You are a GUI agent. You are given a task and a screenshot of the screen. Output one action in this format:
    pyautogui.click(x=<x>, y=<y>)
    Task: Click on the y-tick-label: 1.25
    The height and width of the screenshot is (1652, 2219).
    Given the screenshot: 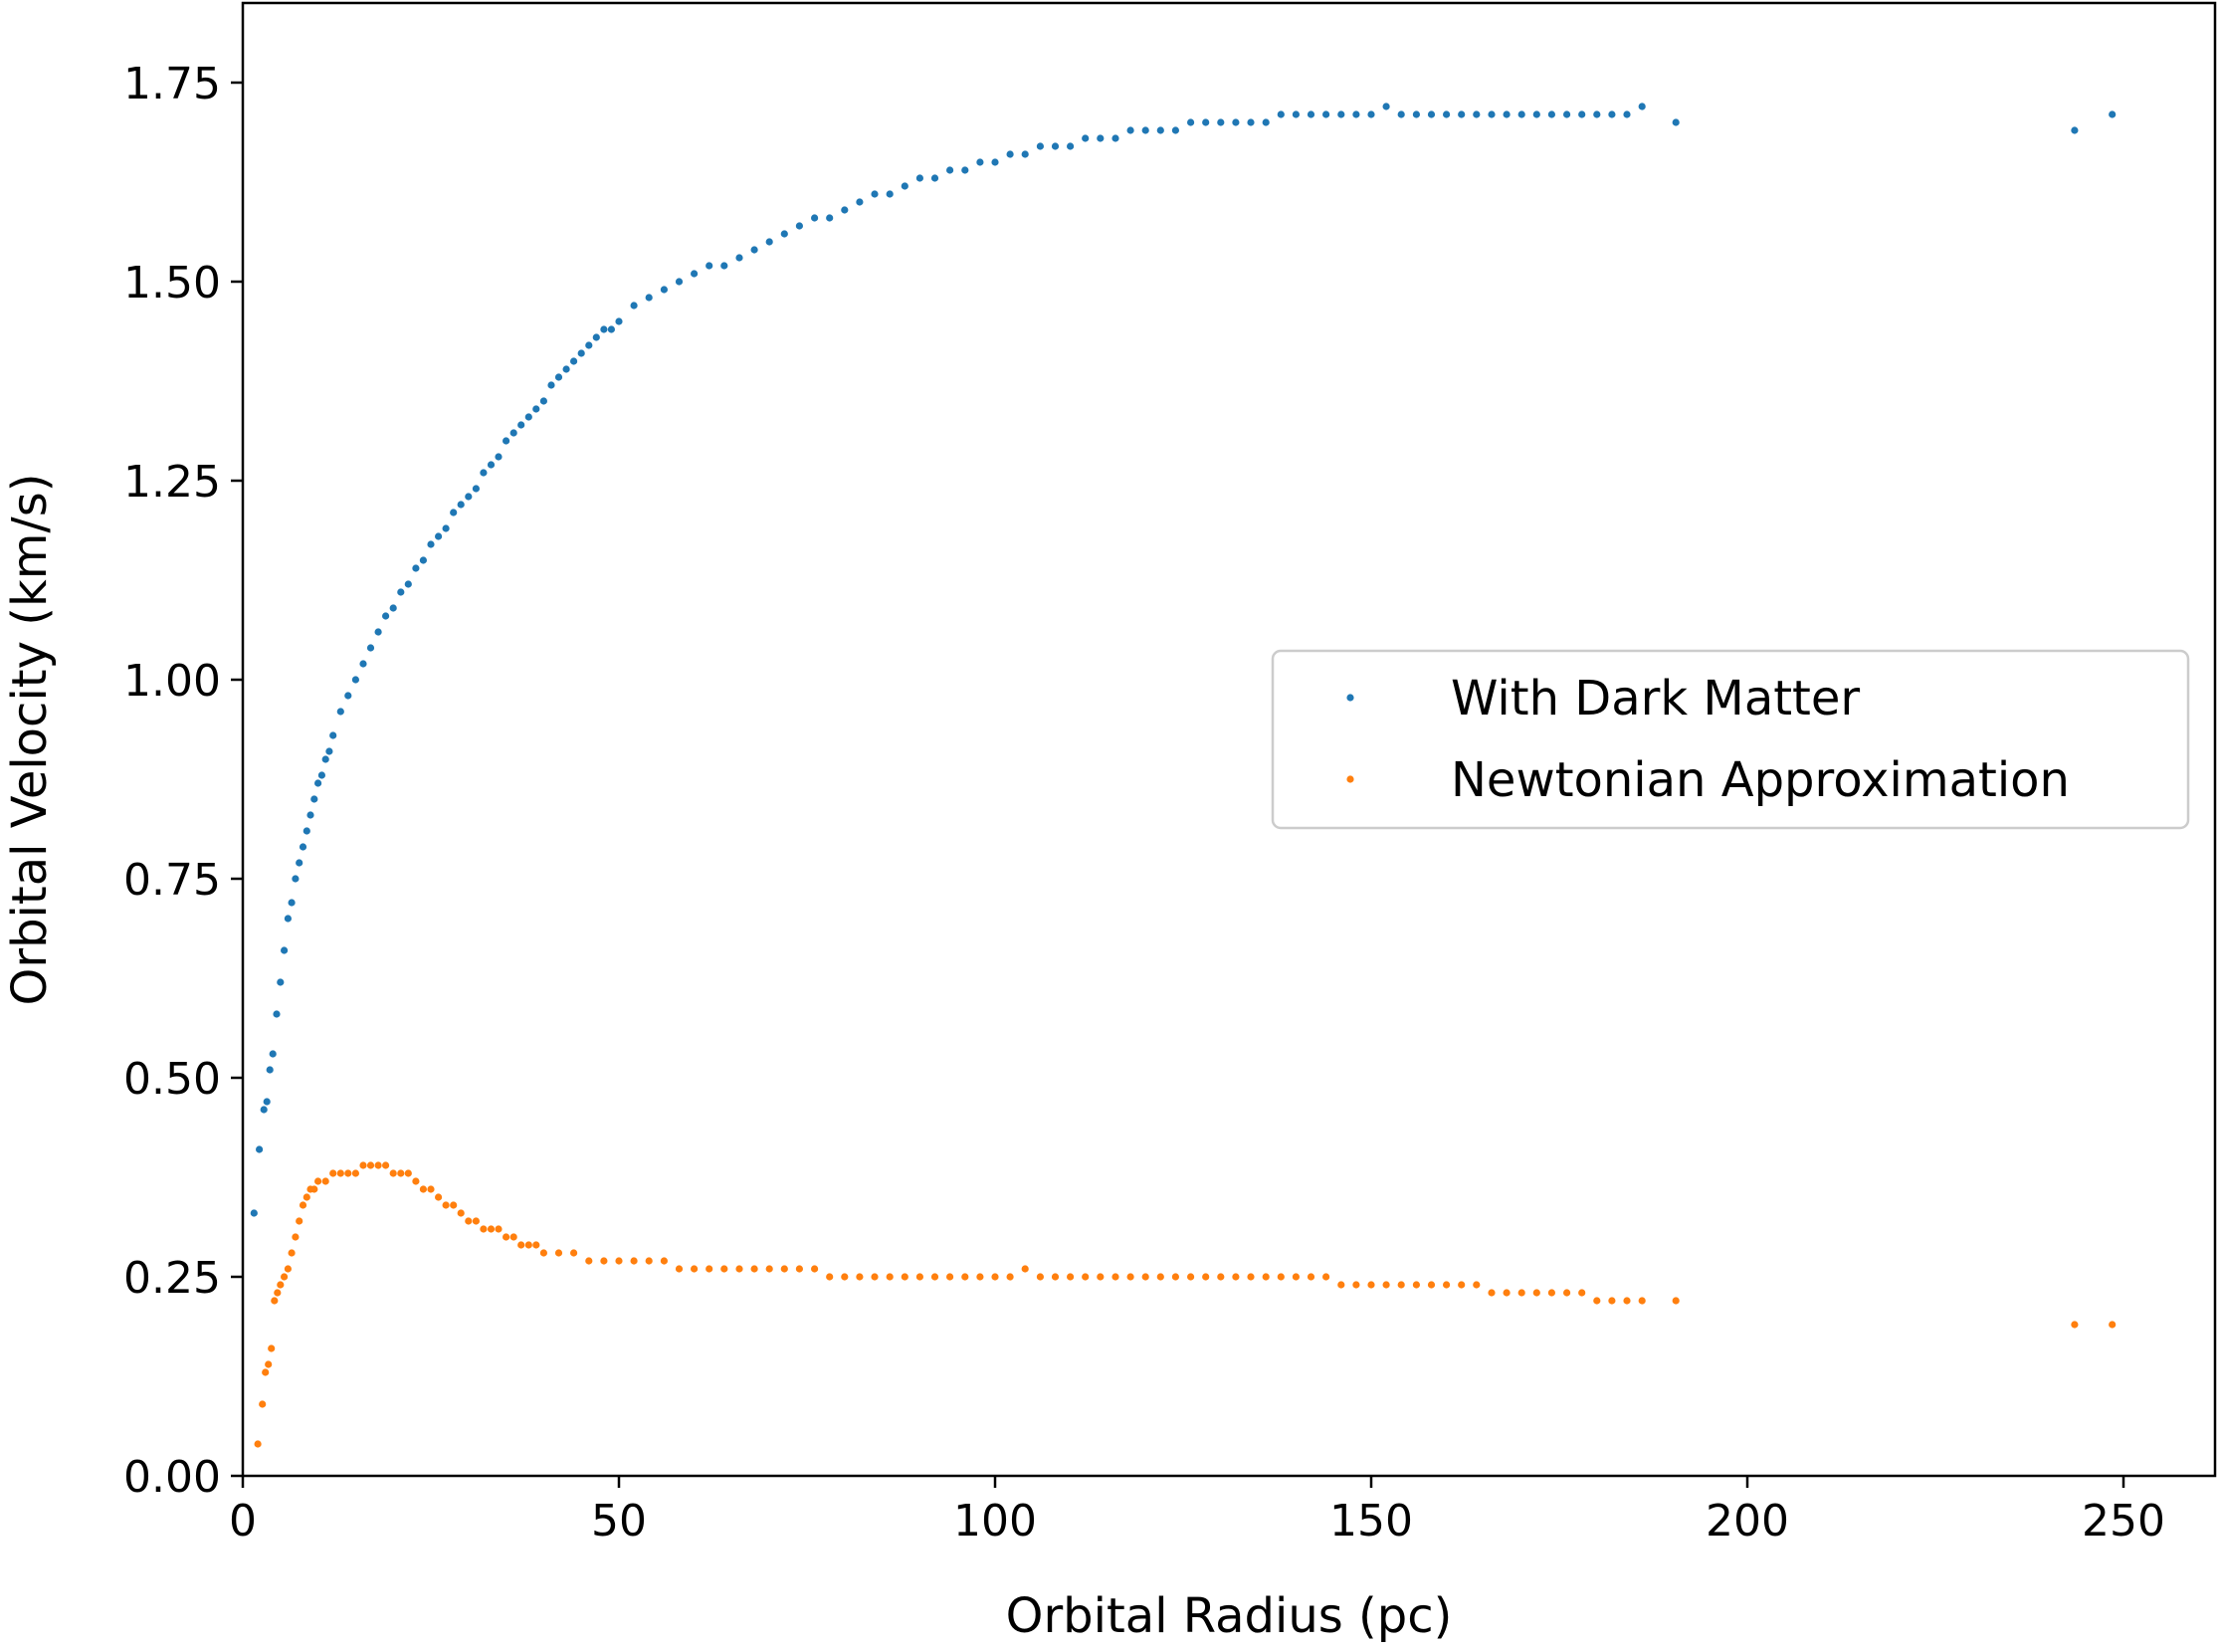 What is the action you would take?
    pyautogui.click(x=172, y=482)
    